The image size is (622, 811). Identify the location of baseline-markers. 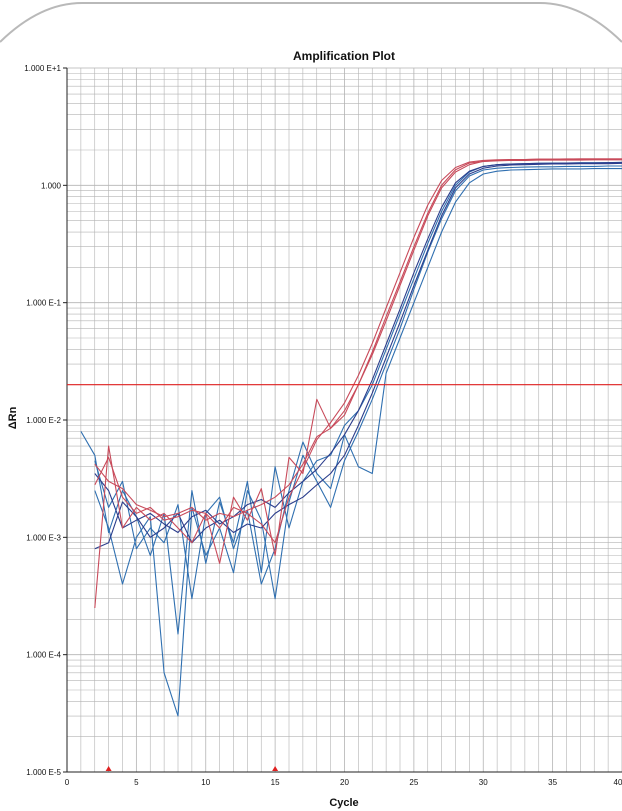
(192, 768).